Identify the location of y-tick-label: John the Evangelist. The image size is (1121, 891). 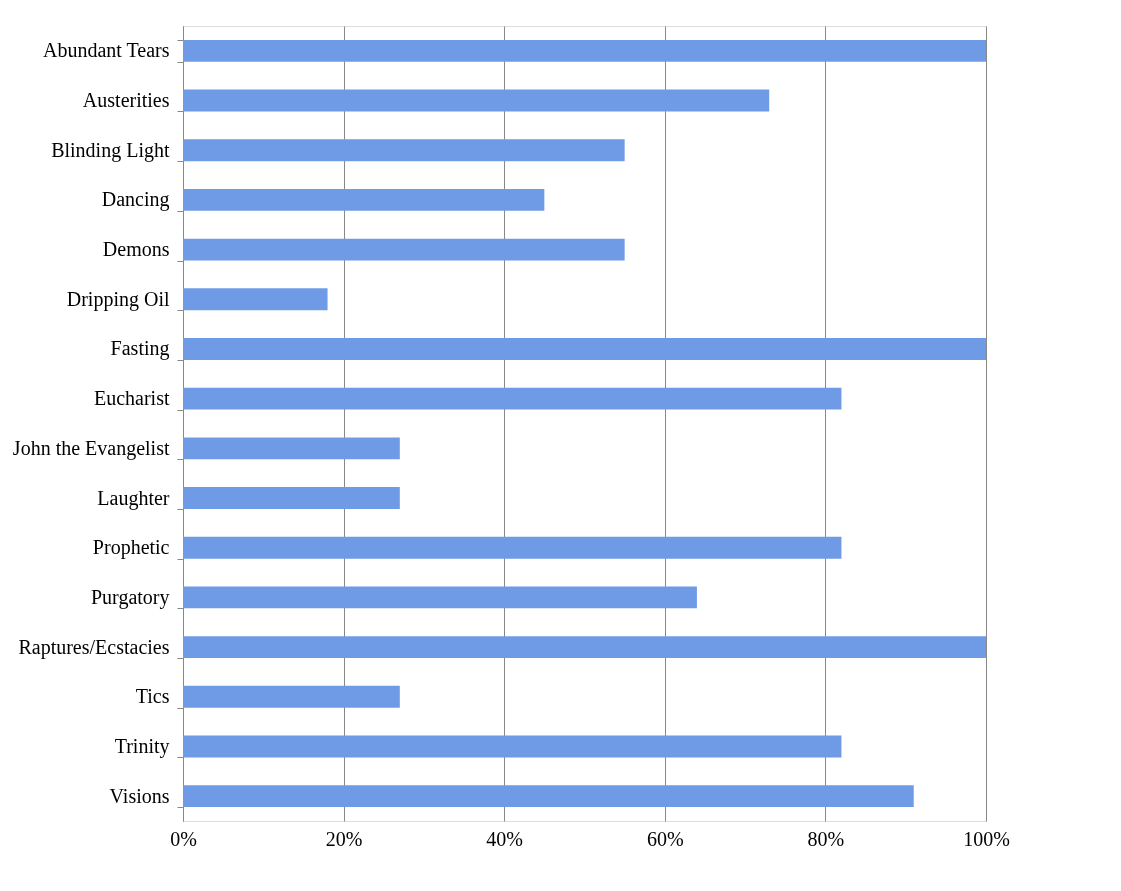
(91, 448).